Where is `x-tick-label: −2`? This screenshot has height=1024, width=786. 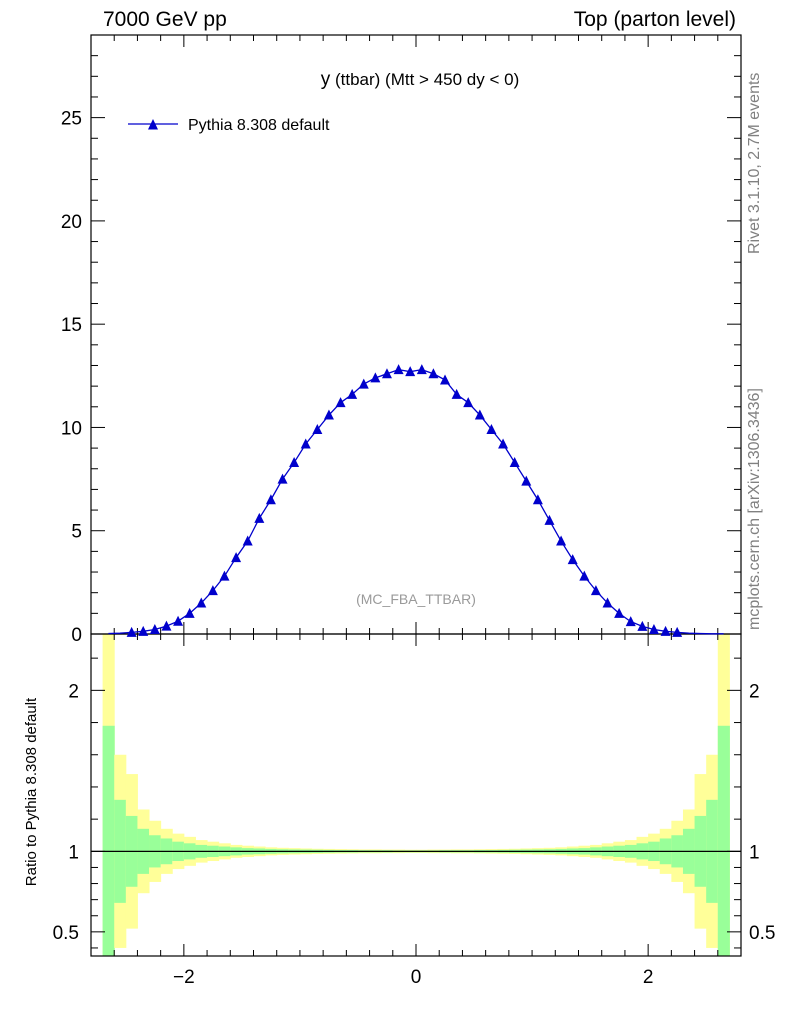 x-tick-label: −2 is located at coordinates (184, 977).